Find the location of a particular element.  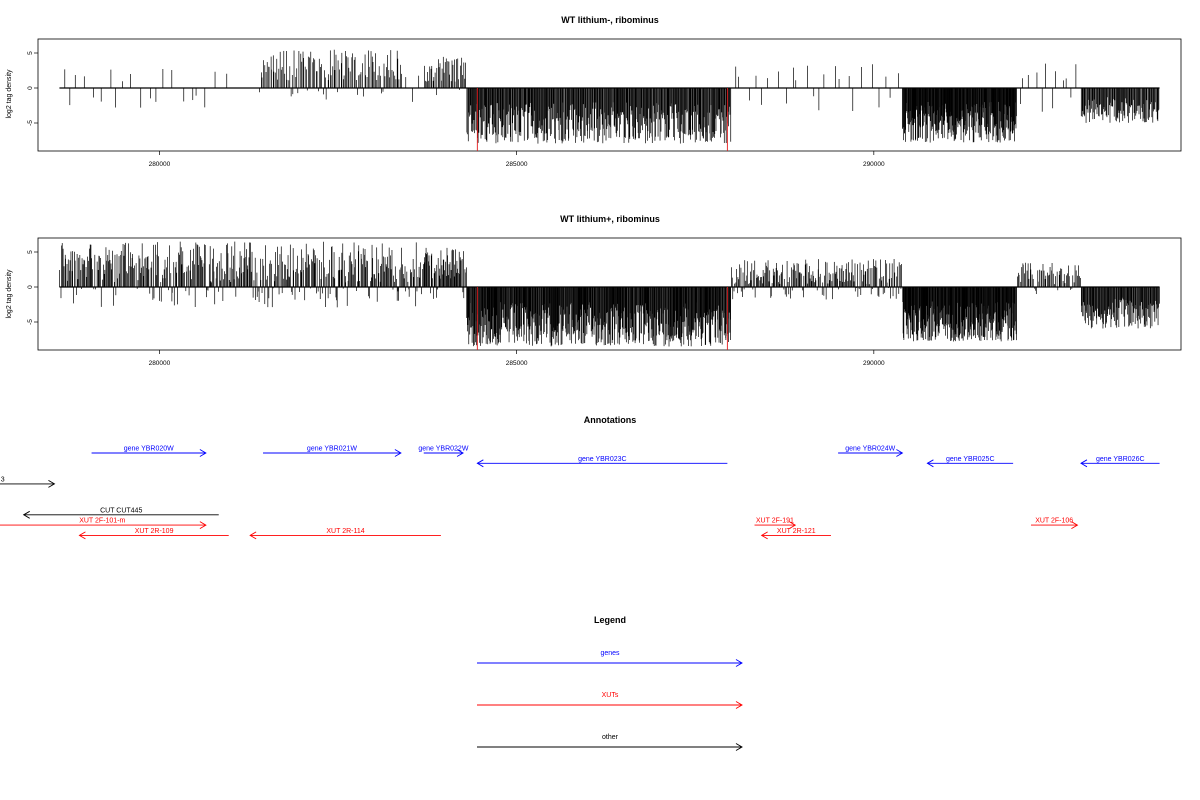

feature-label: gene YBR021W is located at coordinates (332, 449).